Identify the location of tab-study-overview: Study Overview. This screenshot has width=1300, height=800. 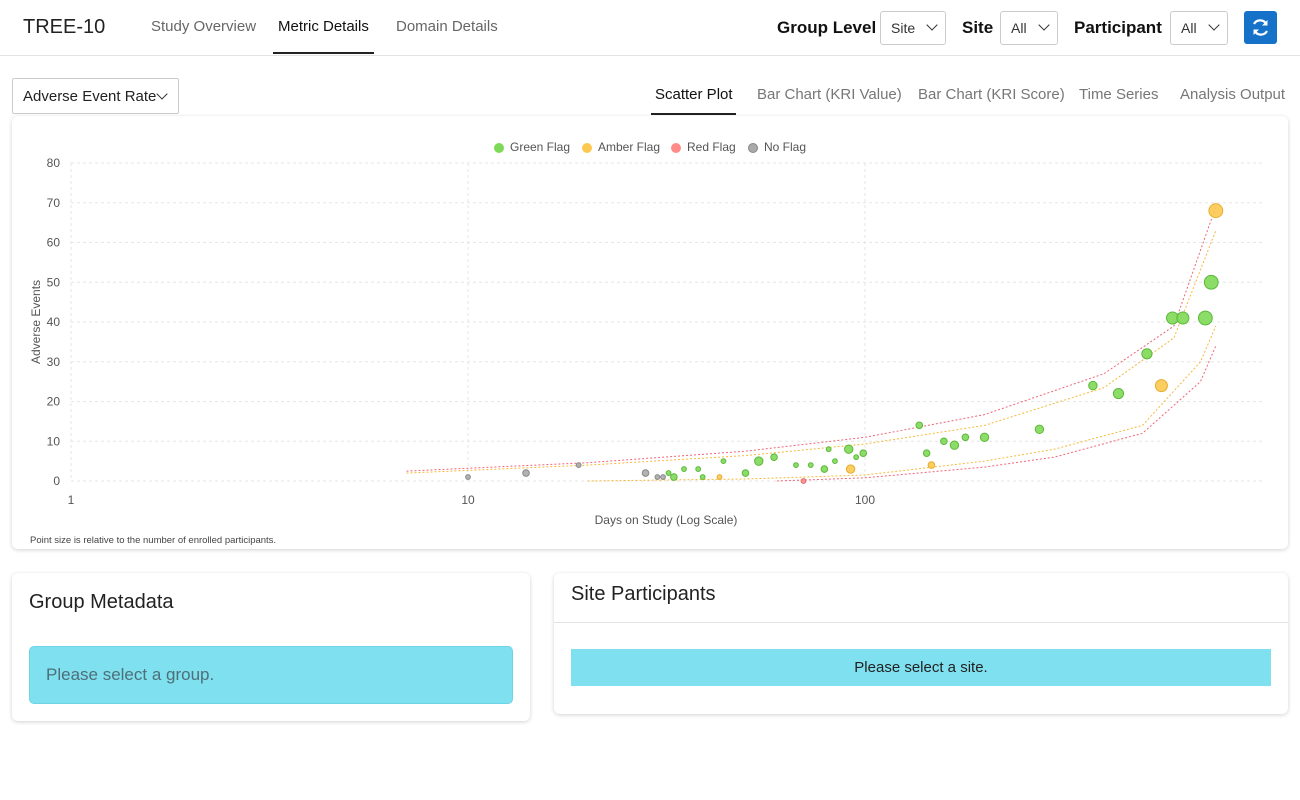
(204, 26).